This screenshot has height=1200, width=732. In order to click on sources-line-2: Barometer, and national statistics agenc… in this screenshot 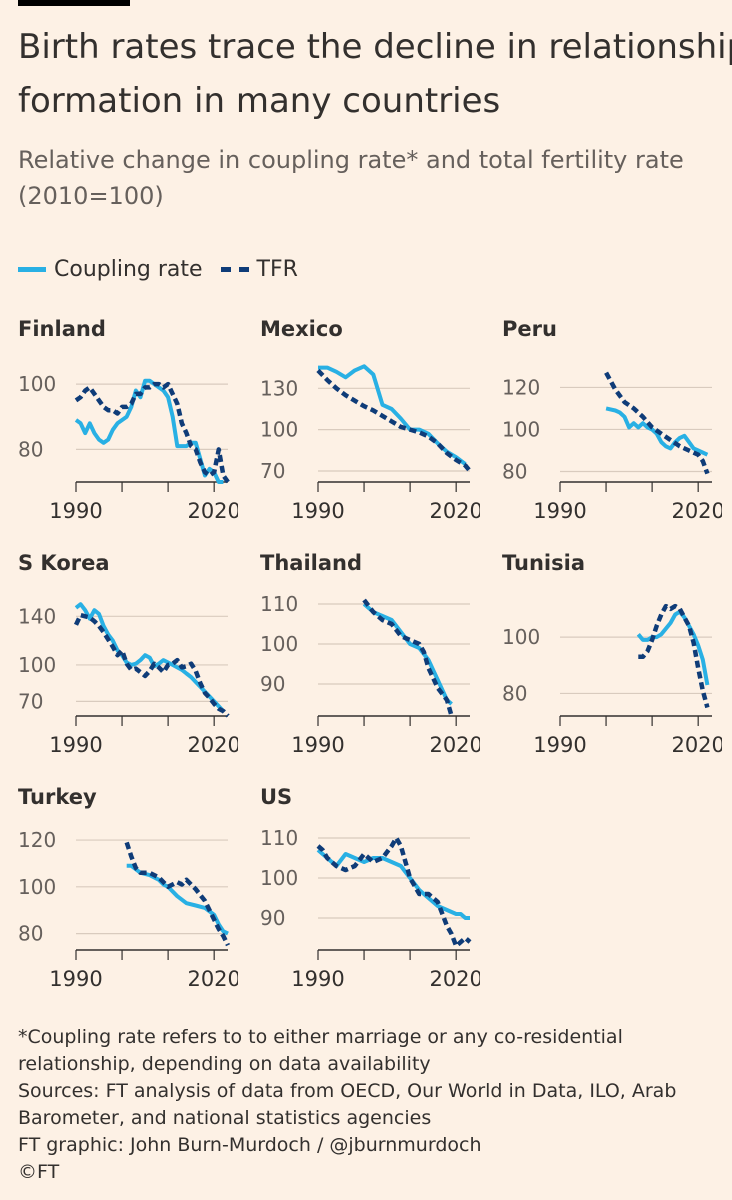, I will do `click(225, 1118)`.